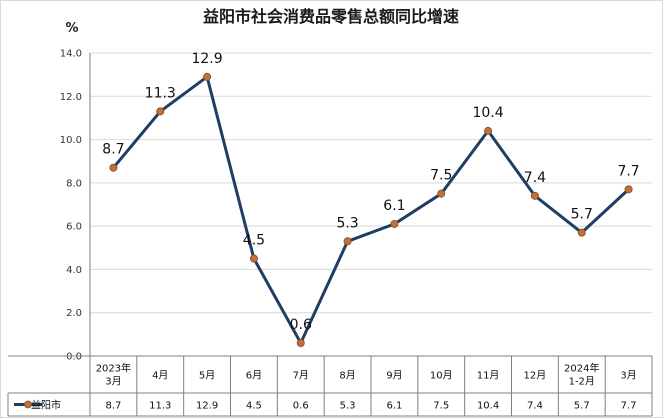 This screenshot has width=663, height=418. I want to click on y-tick-label: 6.0, so click(74, 227).